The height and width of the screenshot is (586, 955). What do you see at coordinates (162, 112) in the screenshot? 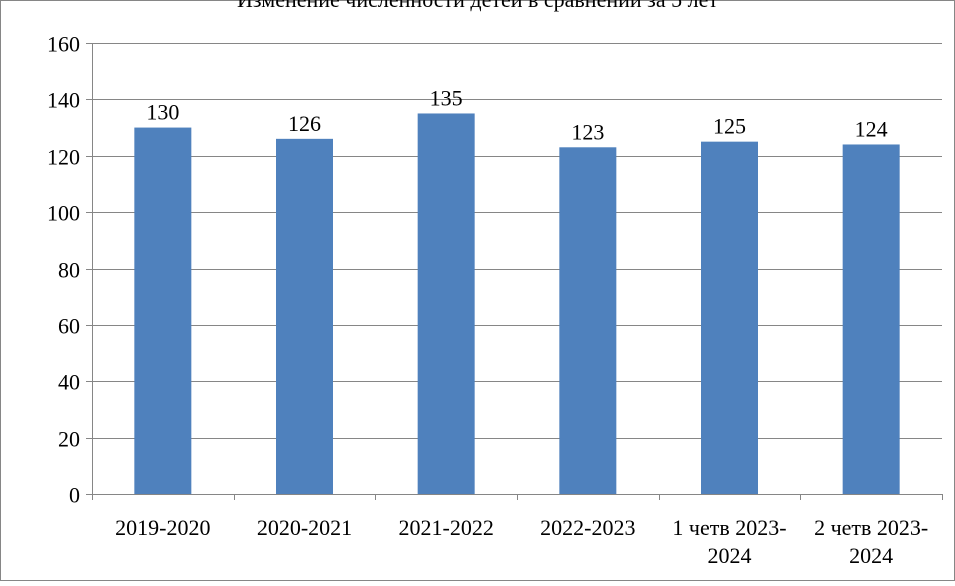
I see `data-label: 130` at bounding box center [162, 112].